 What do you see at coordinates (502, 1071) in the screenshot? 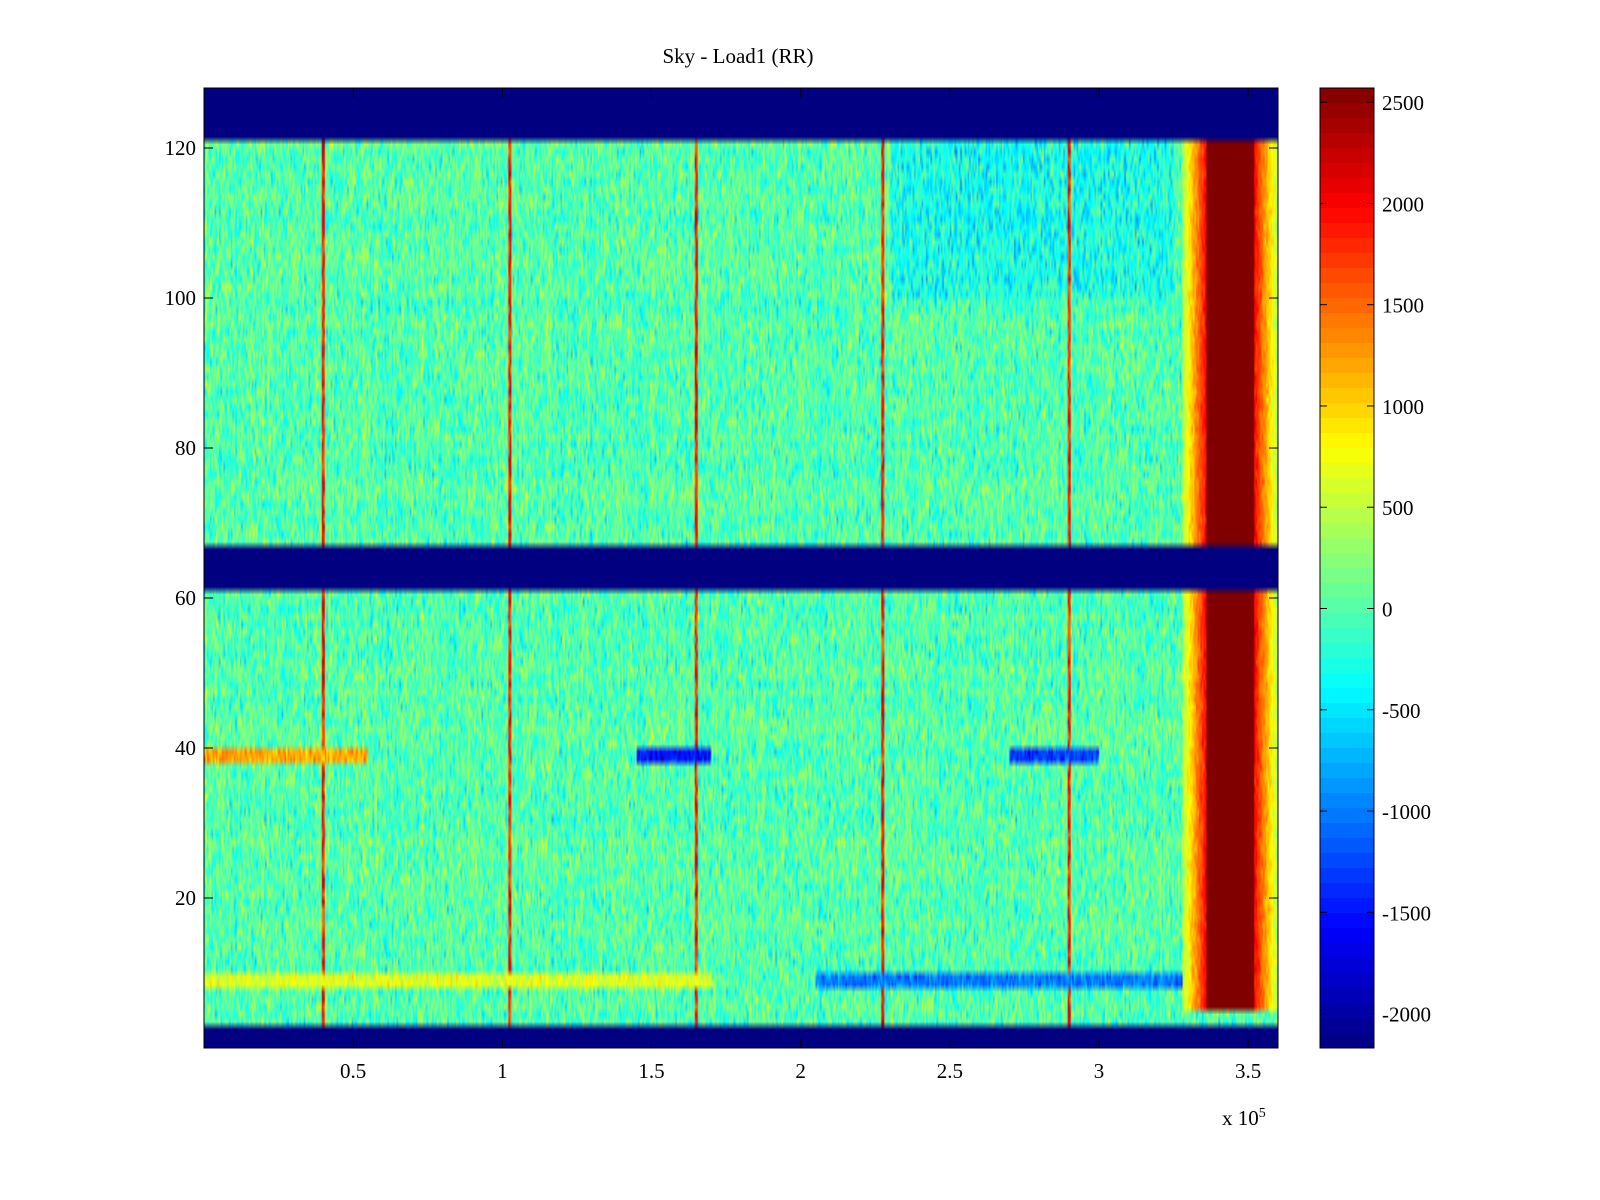
I see `x-tick-label: 1` at bounding box center [502, 1071].